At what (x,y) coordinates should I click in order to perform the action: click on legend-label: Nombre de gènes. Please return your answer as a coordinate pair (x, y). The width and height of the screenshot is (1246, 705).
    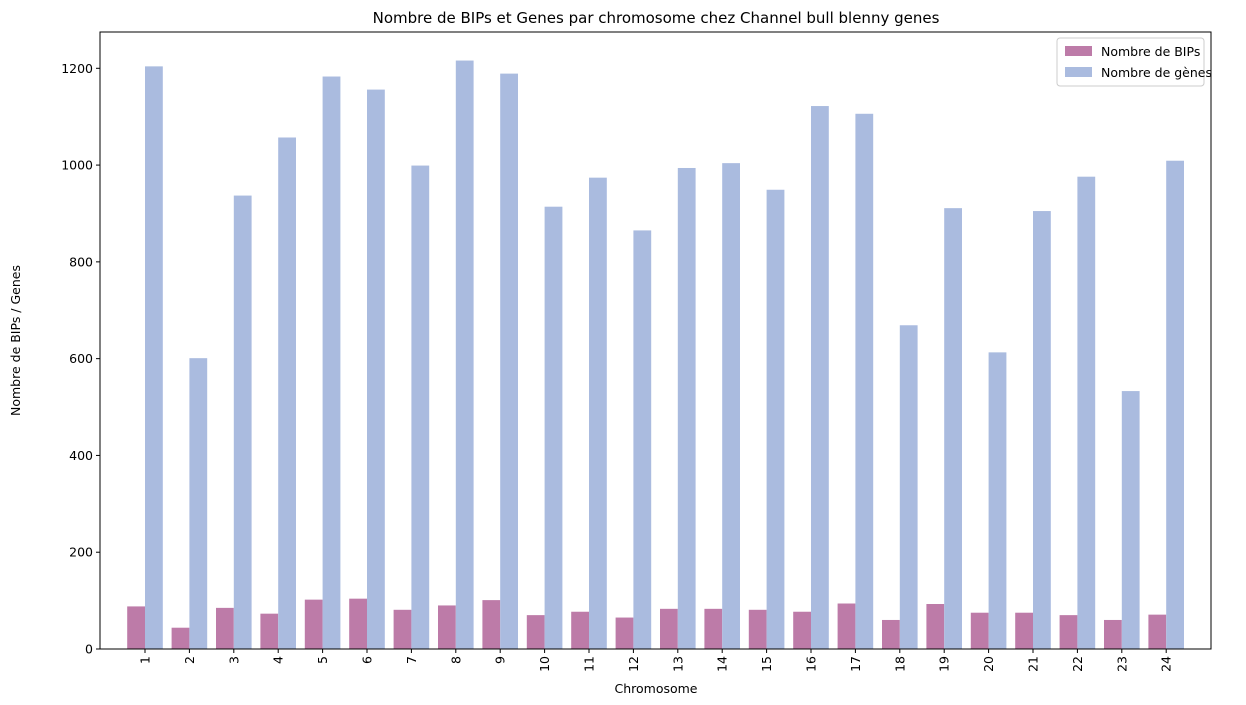
    Looking at the image, I should click on (1156, 72).